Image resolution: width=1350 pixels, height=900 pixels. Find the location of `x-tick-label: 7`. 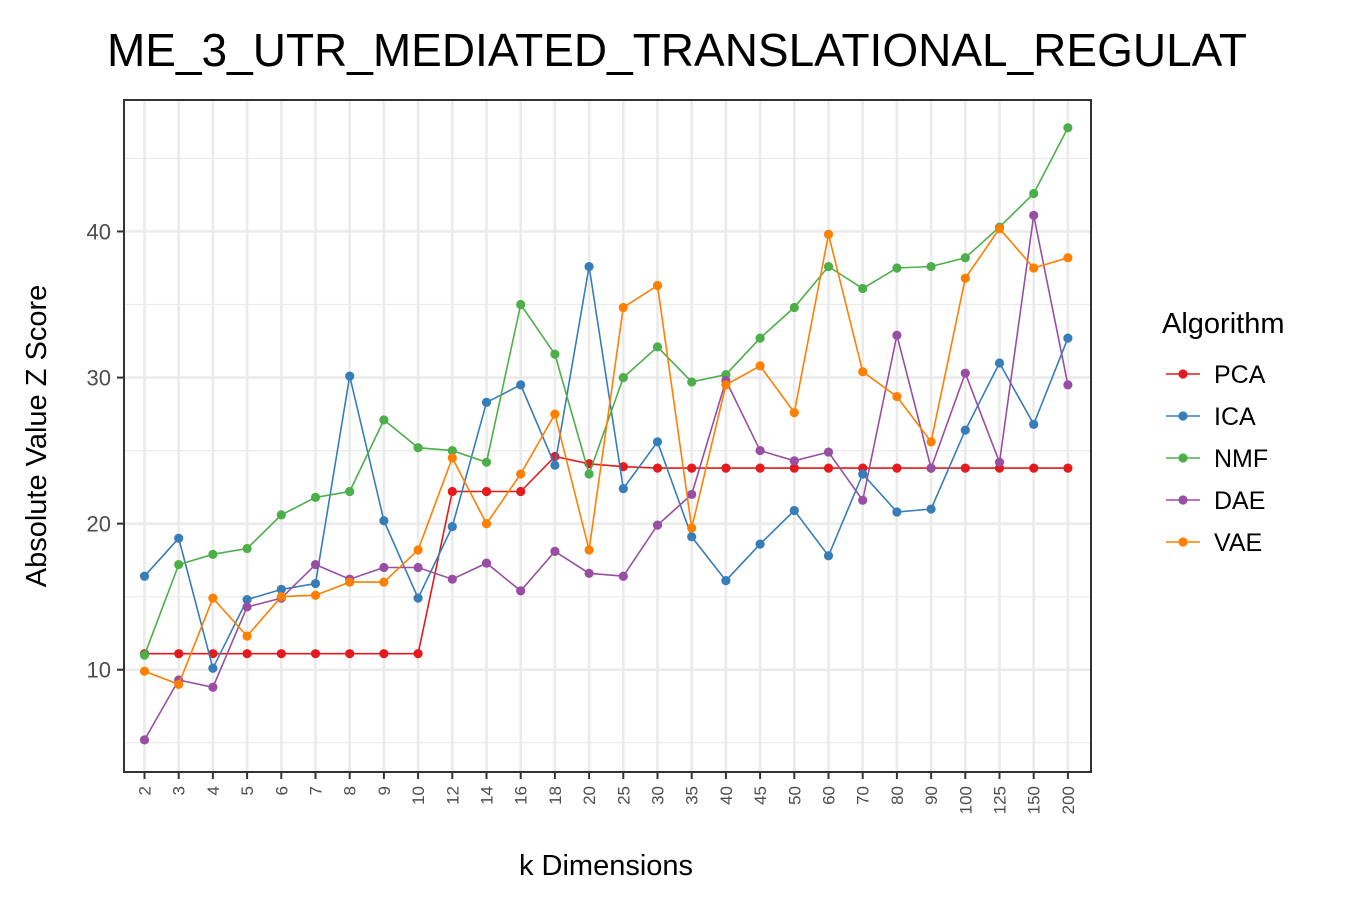

x-tick-label: 7 is located at coordinates (316, 790).